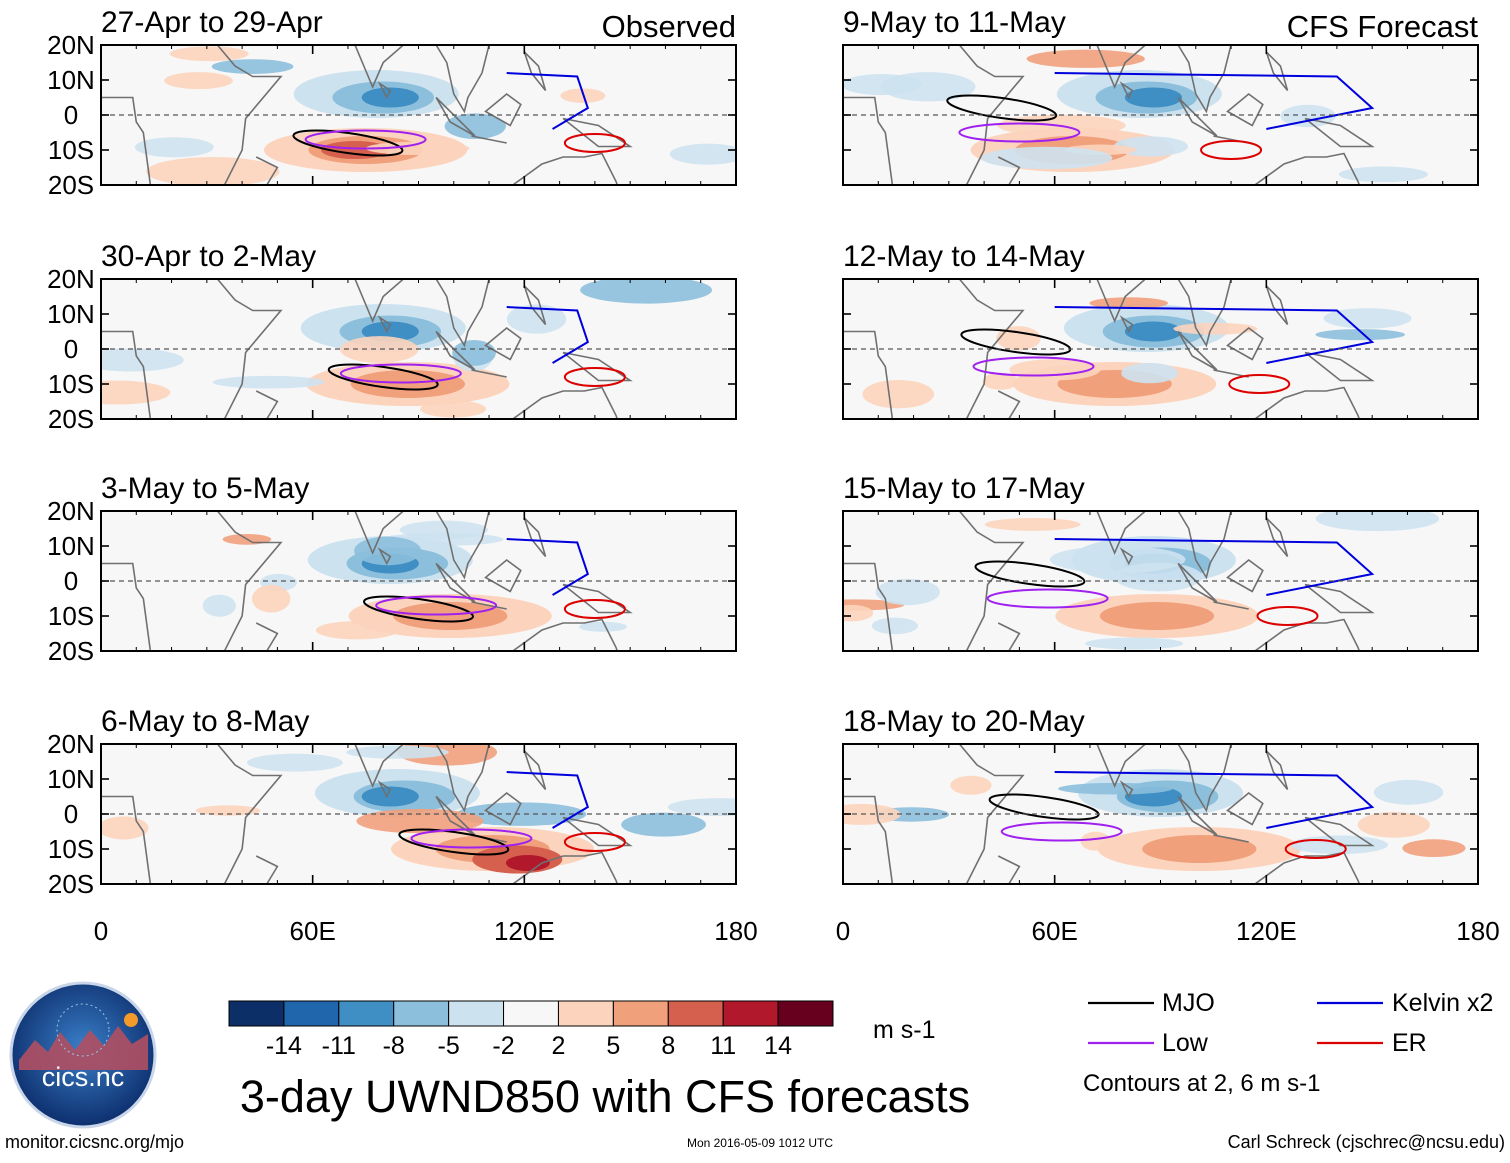  I want to click on panel-period: 3-May to 5-May, so click(205, 488).